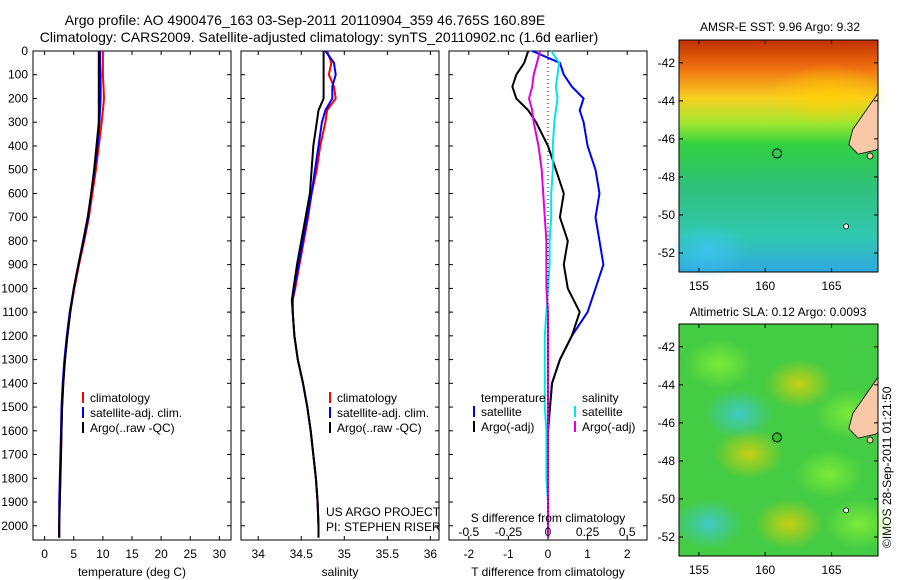  Describe the element at coordinates (667, 461) in the screenshot. I see `lat-tick-label: -48` at that location.